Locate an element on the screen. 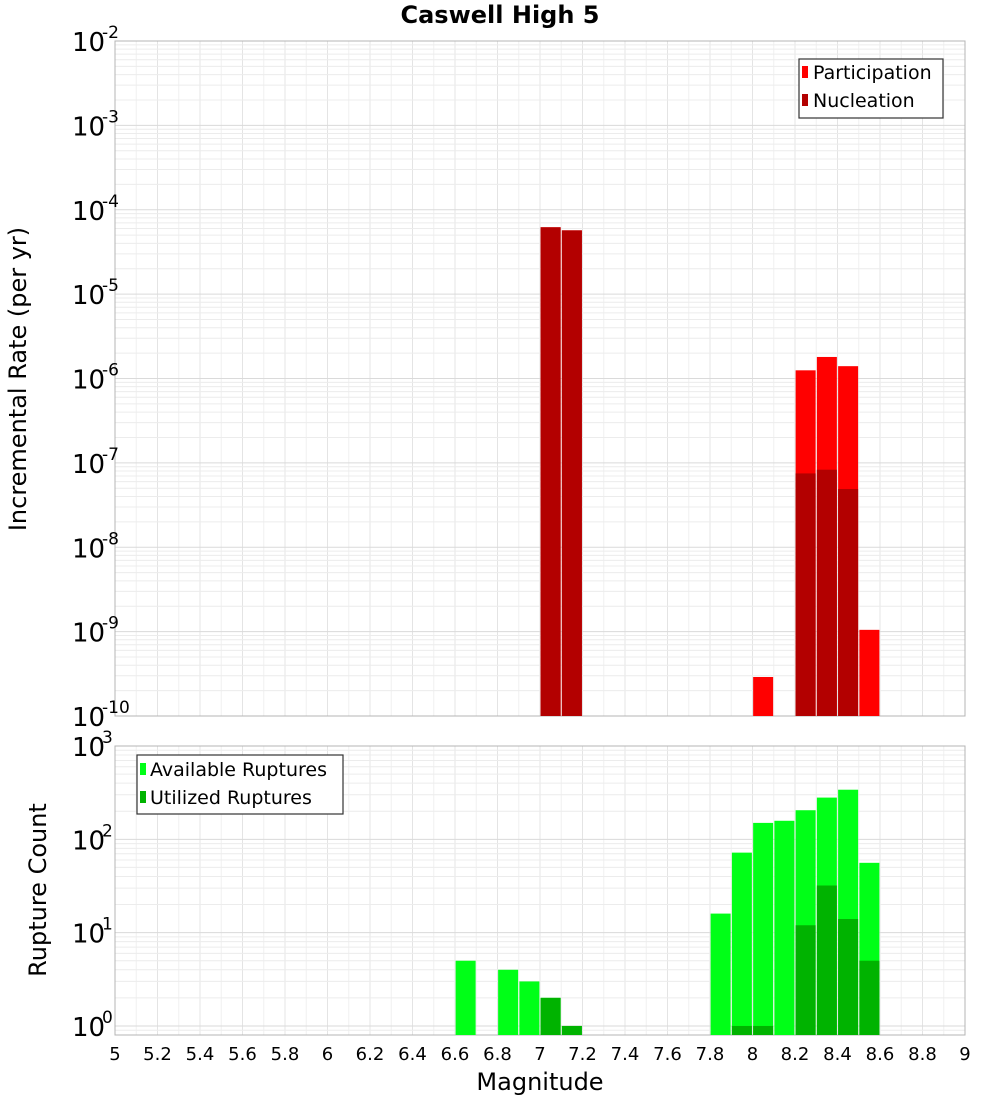  legend-swatch-nucleation is located at coordinates (805, 100).